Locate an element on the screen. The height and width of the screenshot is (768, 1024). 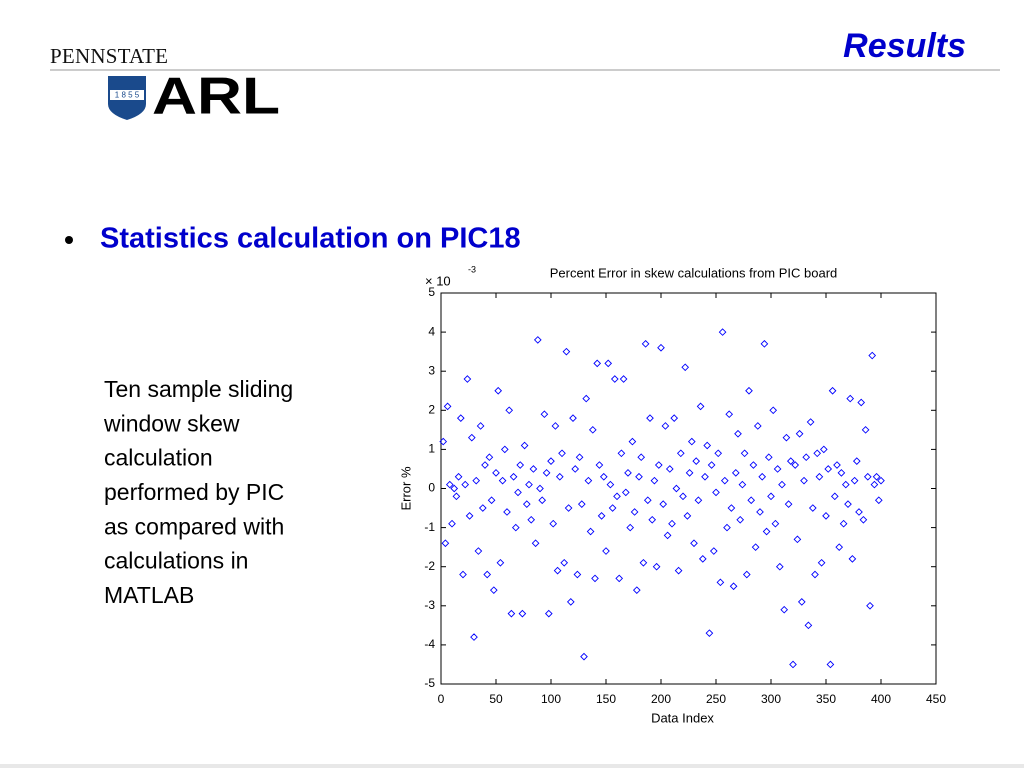
y-tick-label: -4 is located at coordinates (429, 644).